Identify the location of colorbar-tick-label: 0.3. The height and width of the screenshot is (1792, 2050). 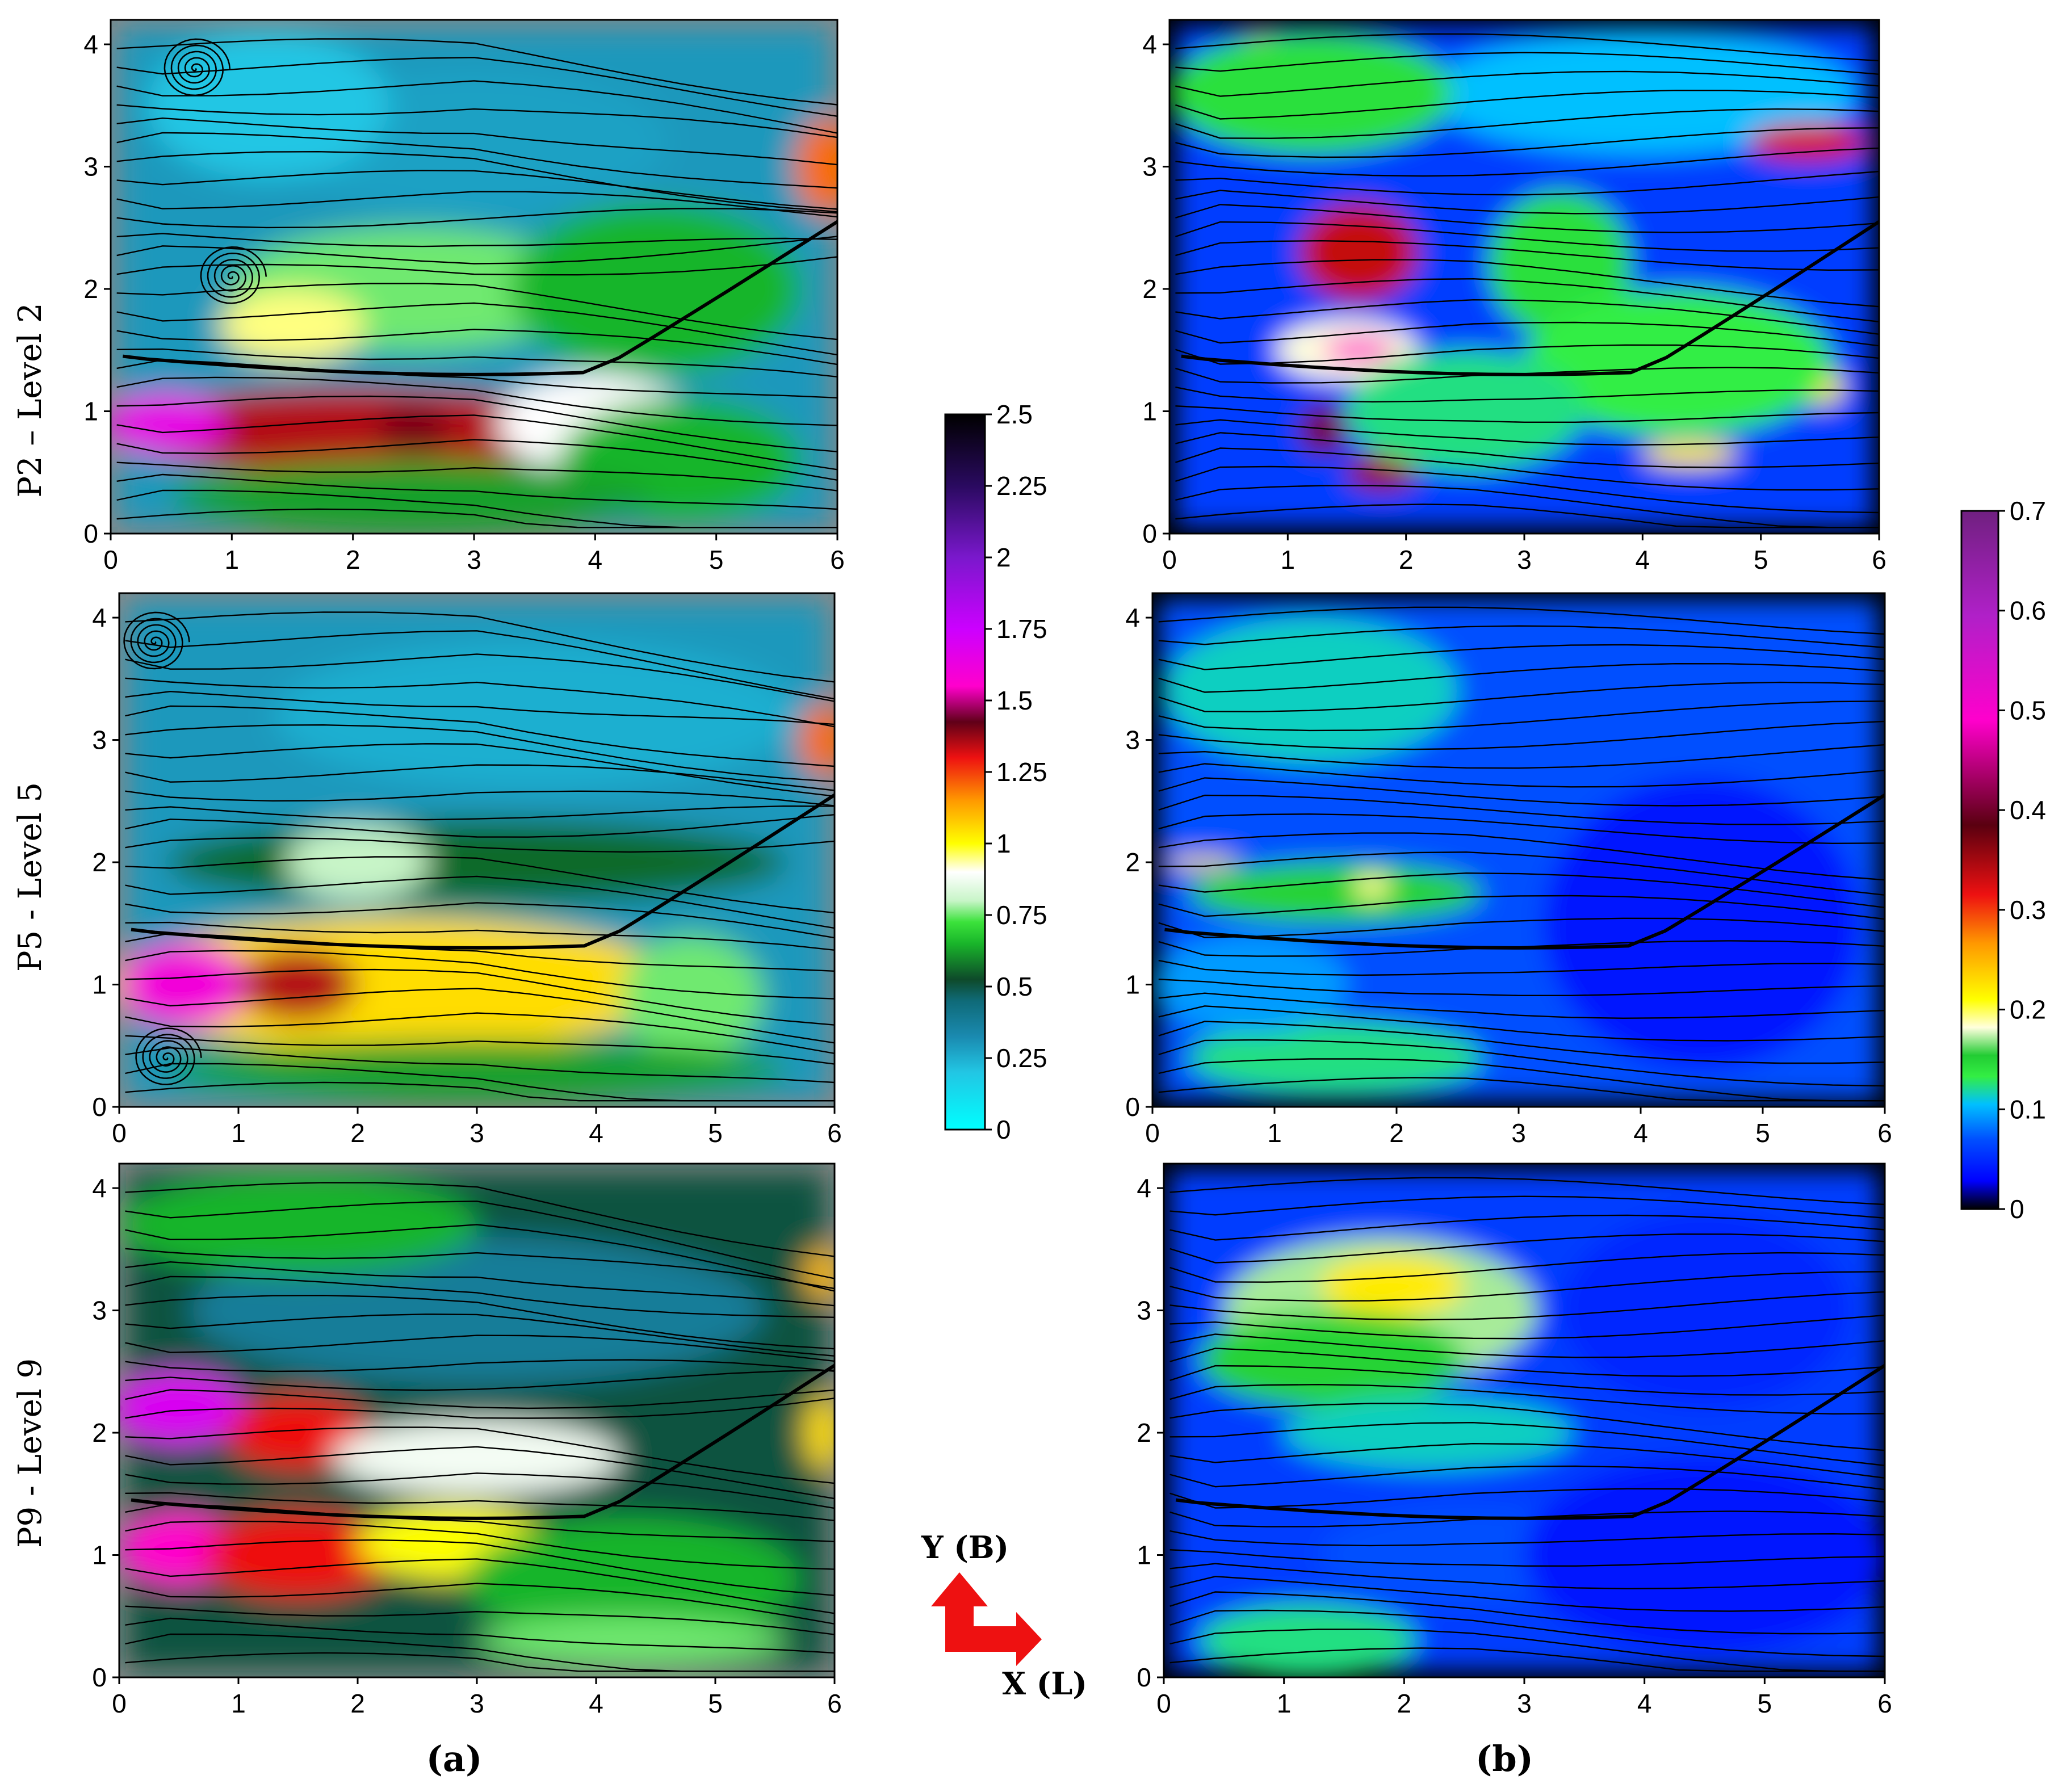
(2028, 910).